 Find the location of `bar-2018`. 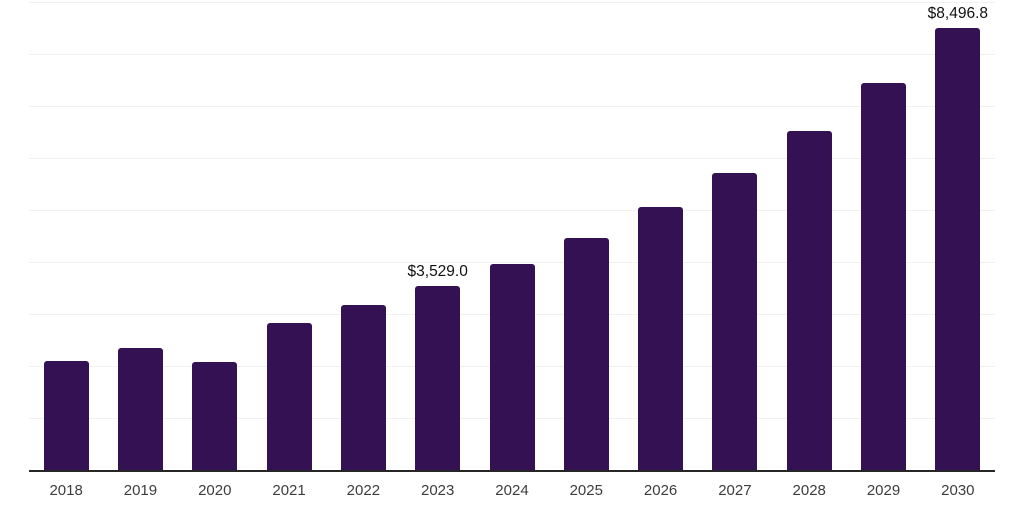

bar-2018 is located at coordinates (66, 415).